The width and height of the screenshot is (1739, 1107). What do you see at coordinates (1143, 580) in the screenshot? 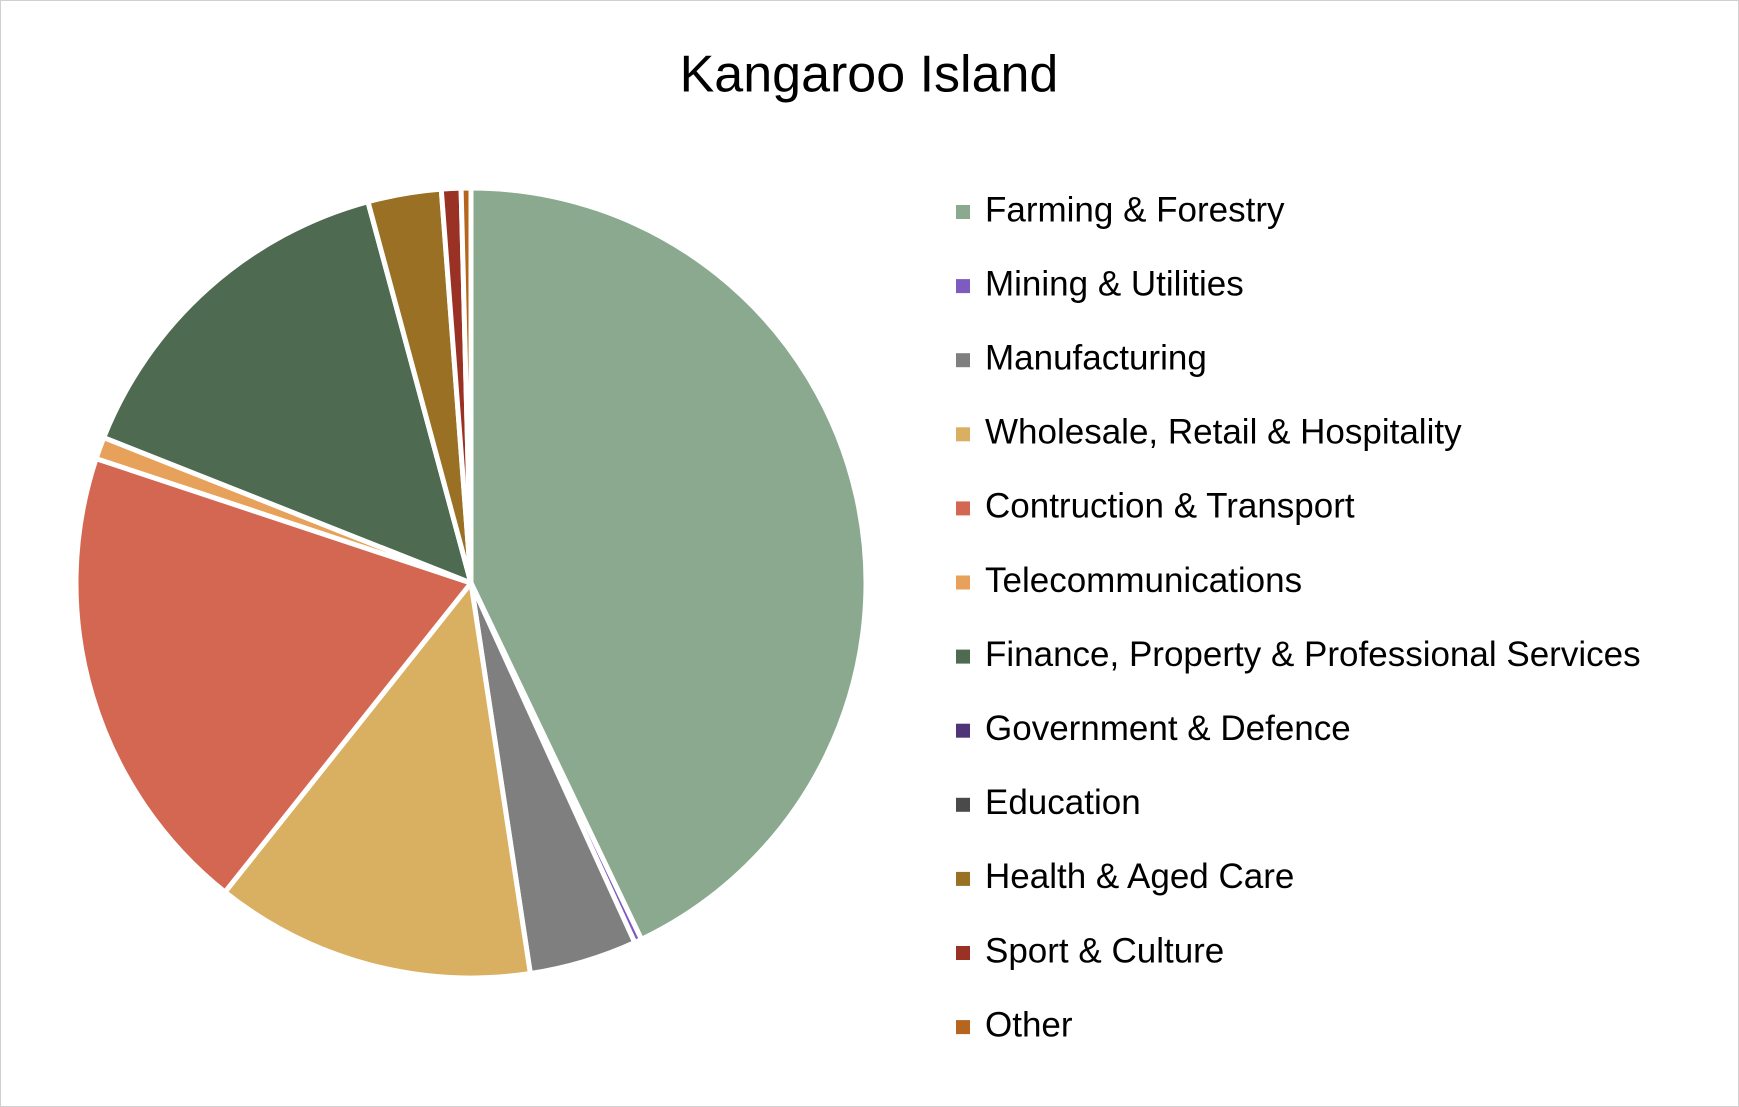
I see `legend-label: Telecommunications` at bounding box center [1143, 580].